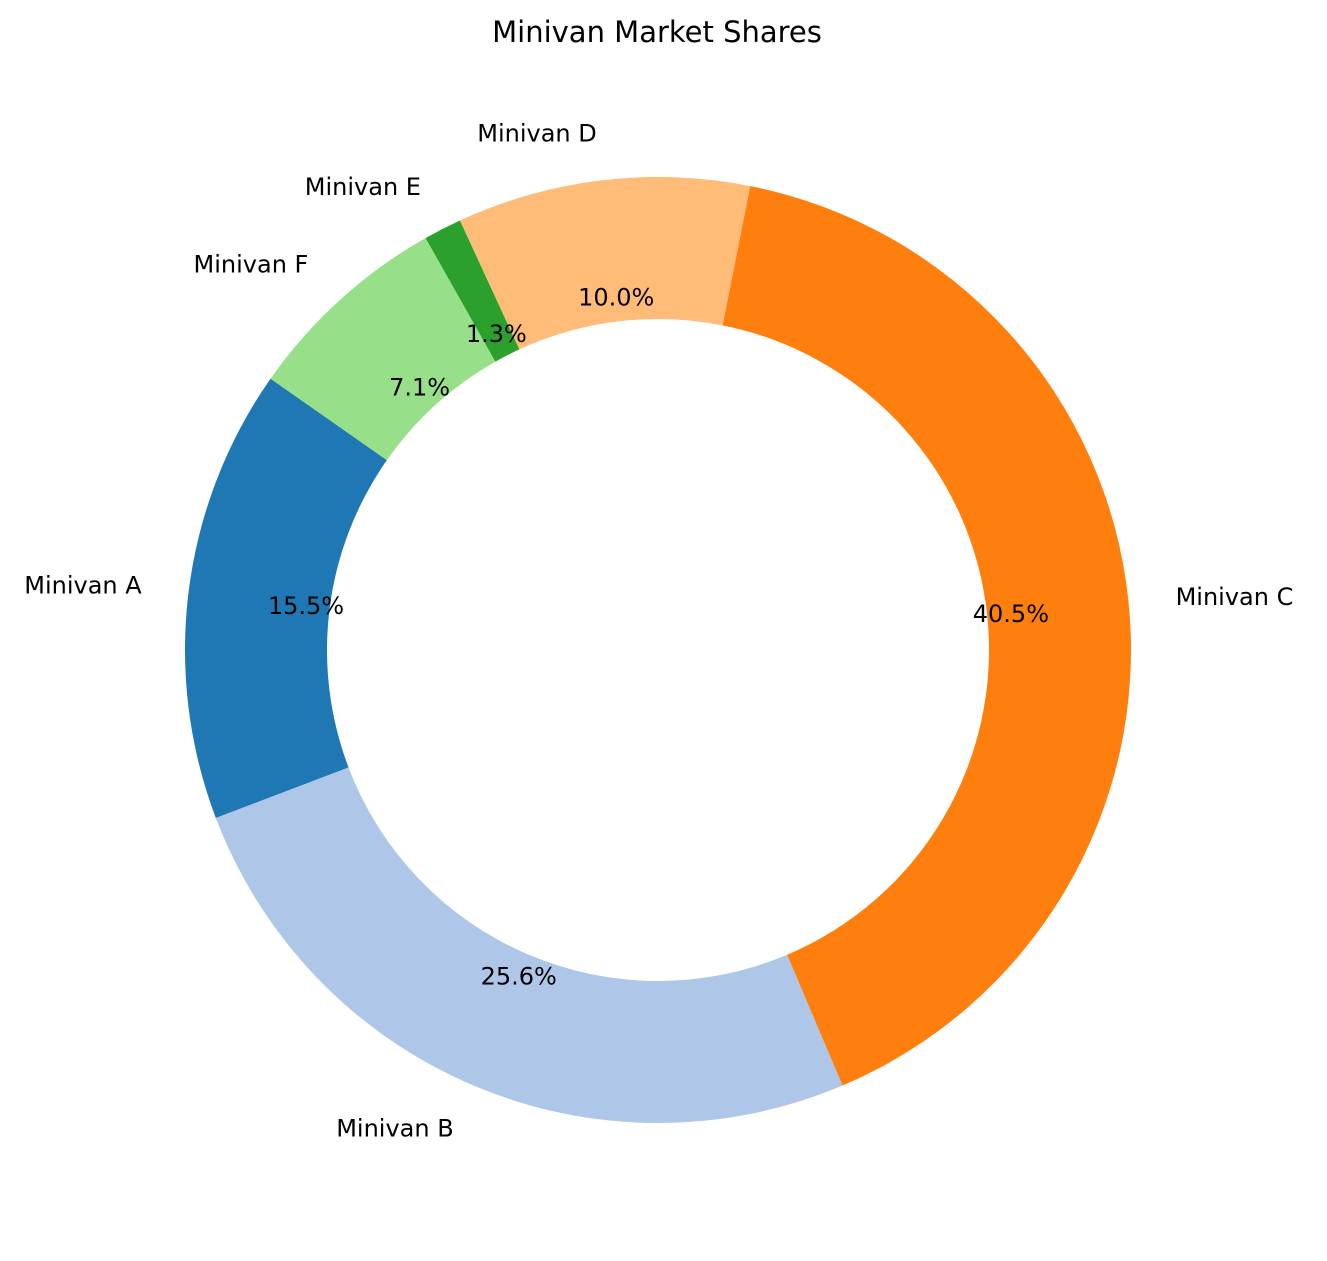 The width and height of the screenshot is (1327, 1261). What do you see at coordinates (383, 349) in the screenshot?
I see `slice-minivan-f` at bounding box center [383, 349].